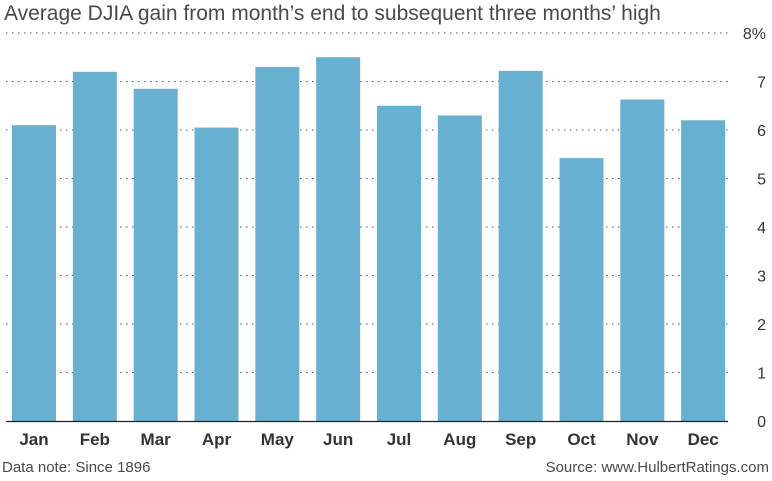 The image size is (772, 481). What do you see at coordinates (399, 439) in the screenshot?
I see `x-tick-label: Jul` at bounding box center [399, 439].